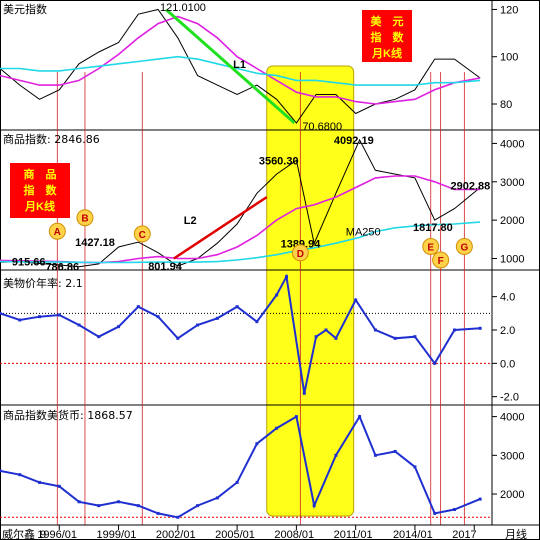 This screenshot has width=540, height=540. I want to click on price-annotation: 801.94, so click(165, 267).